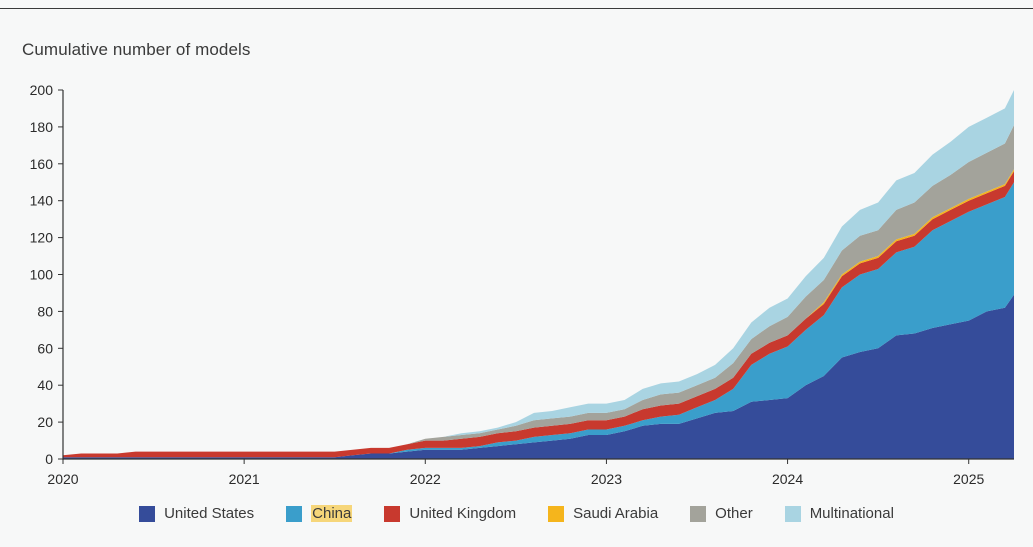 The image size is (1033, 547). I want to click on legend-item: Other, so click(721, 513).